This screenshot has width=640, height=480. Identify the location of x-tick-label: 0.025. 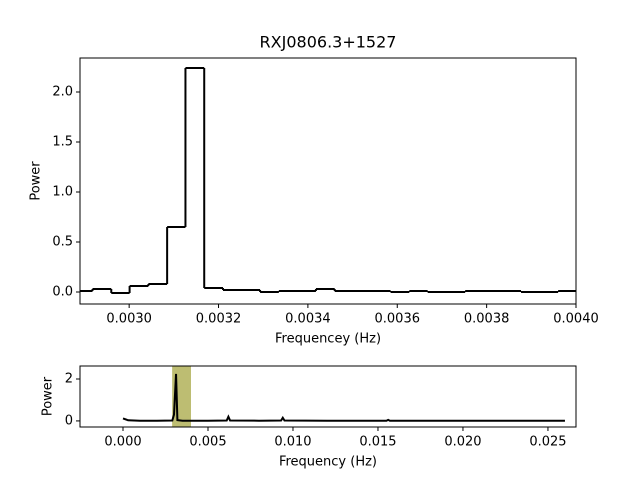
(547, 442).